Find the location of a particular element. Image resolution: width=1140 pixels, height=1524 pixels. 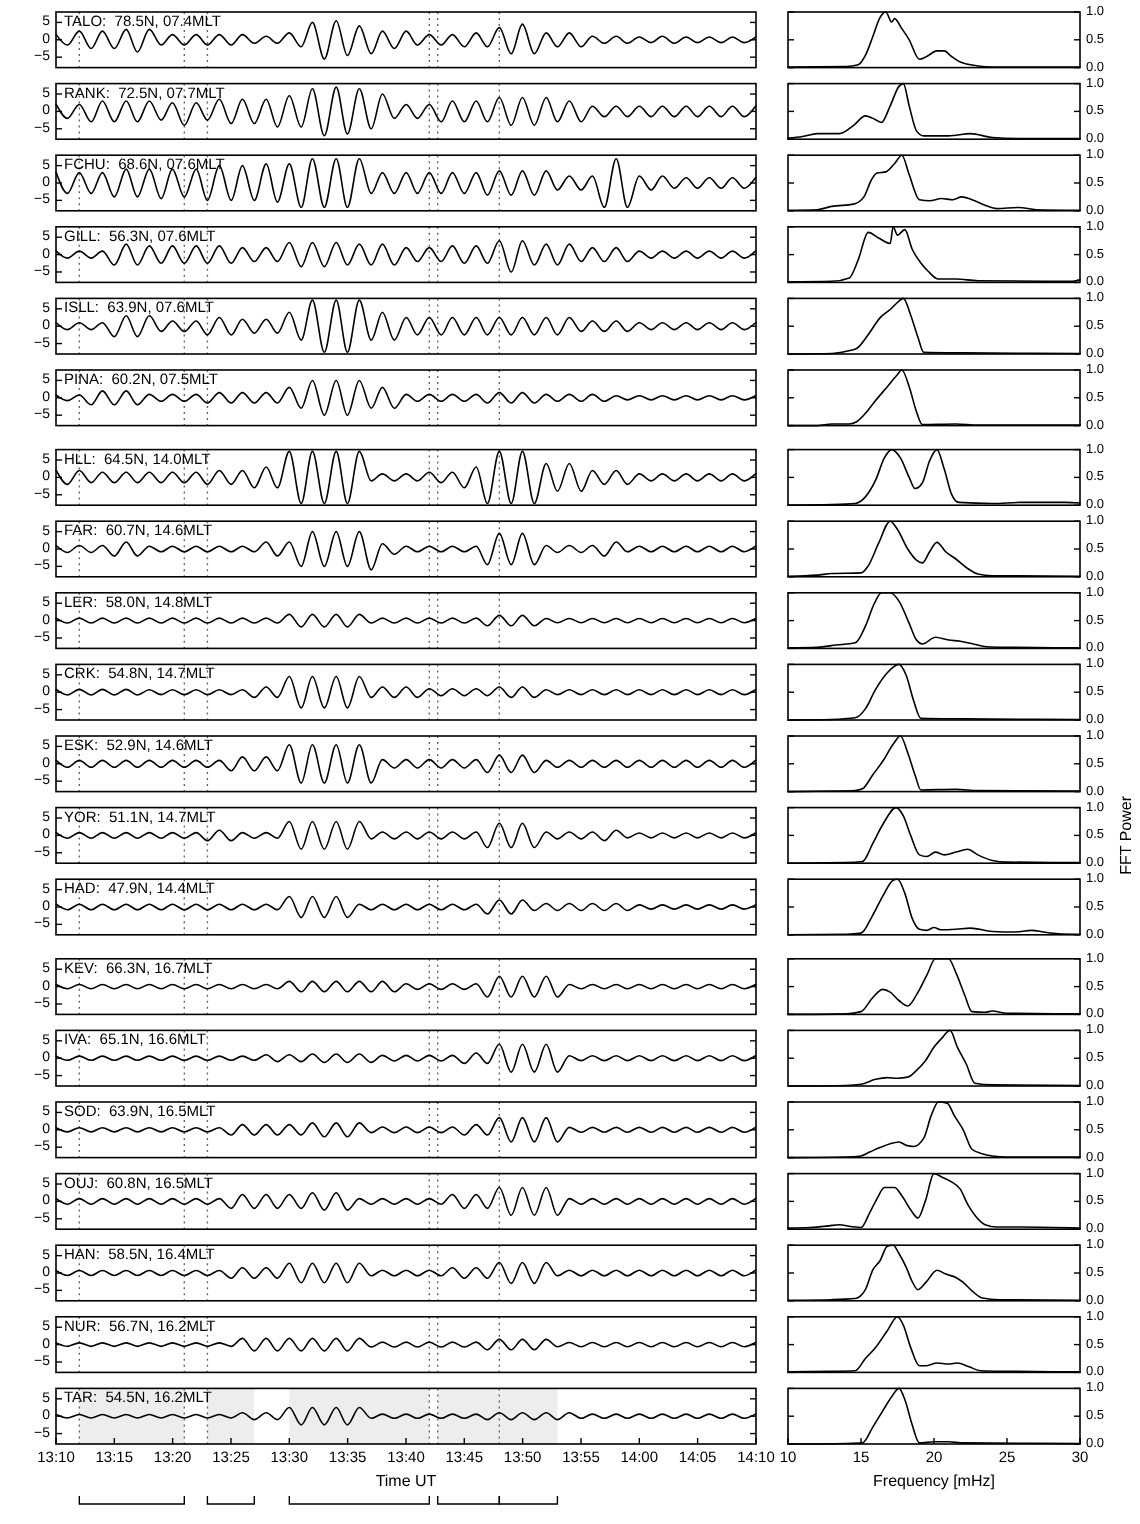

x-axis-title: Frequency [mHz] is located at coordinates (934, 1481).